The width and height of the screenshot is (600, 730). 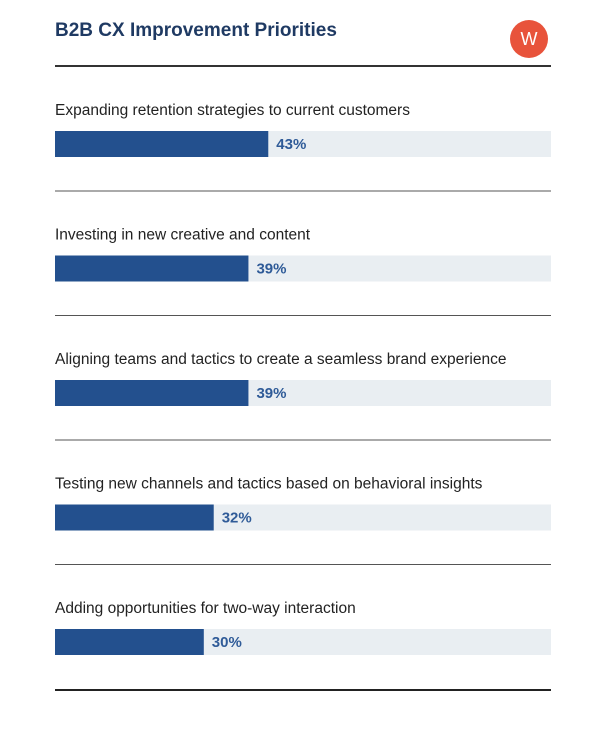 I want to click on value-label: 30%, so click(x=227, y=642).